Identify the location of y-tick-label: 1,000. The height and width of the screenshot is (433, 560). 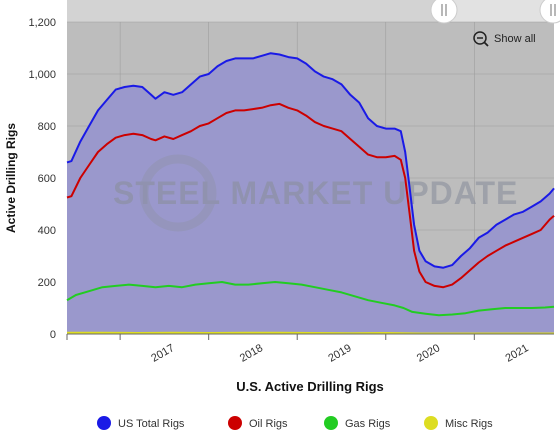
(42, 75).